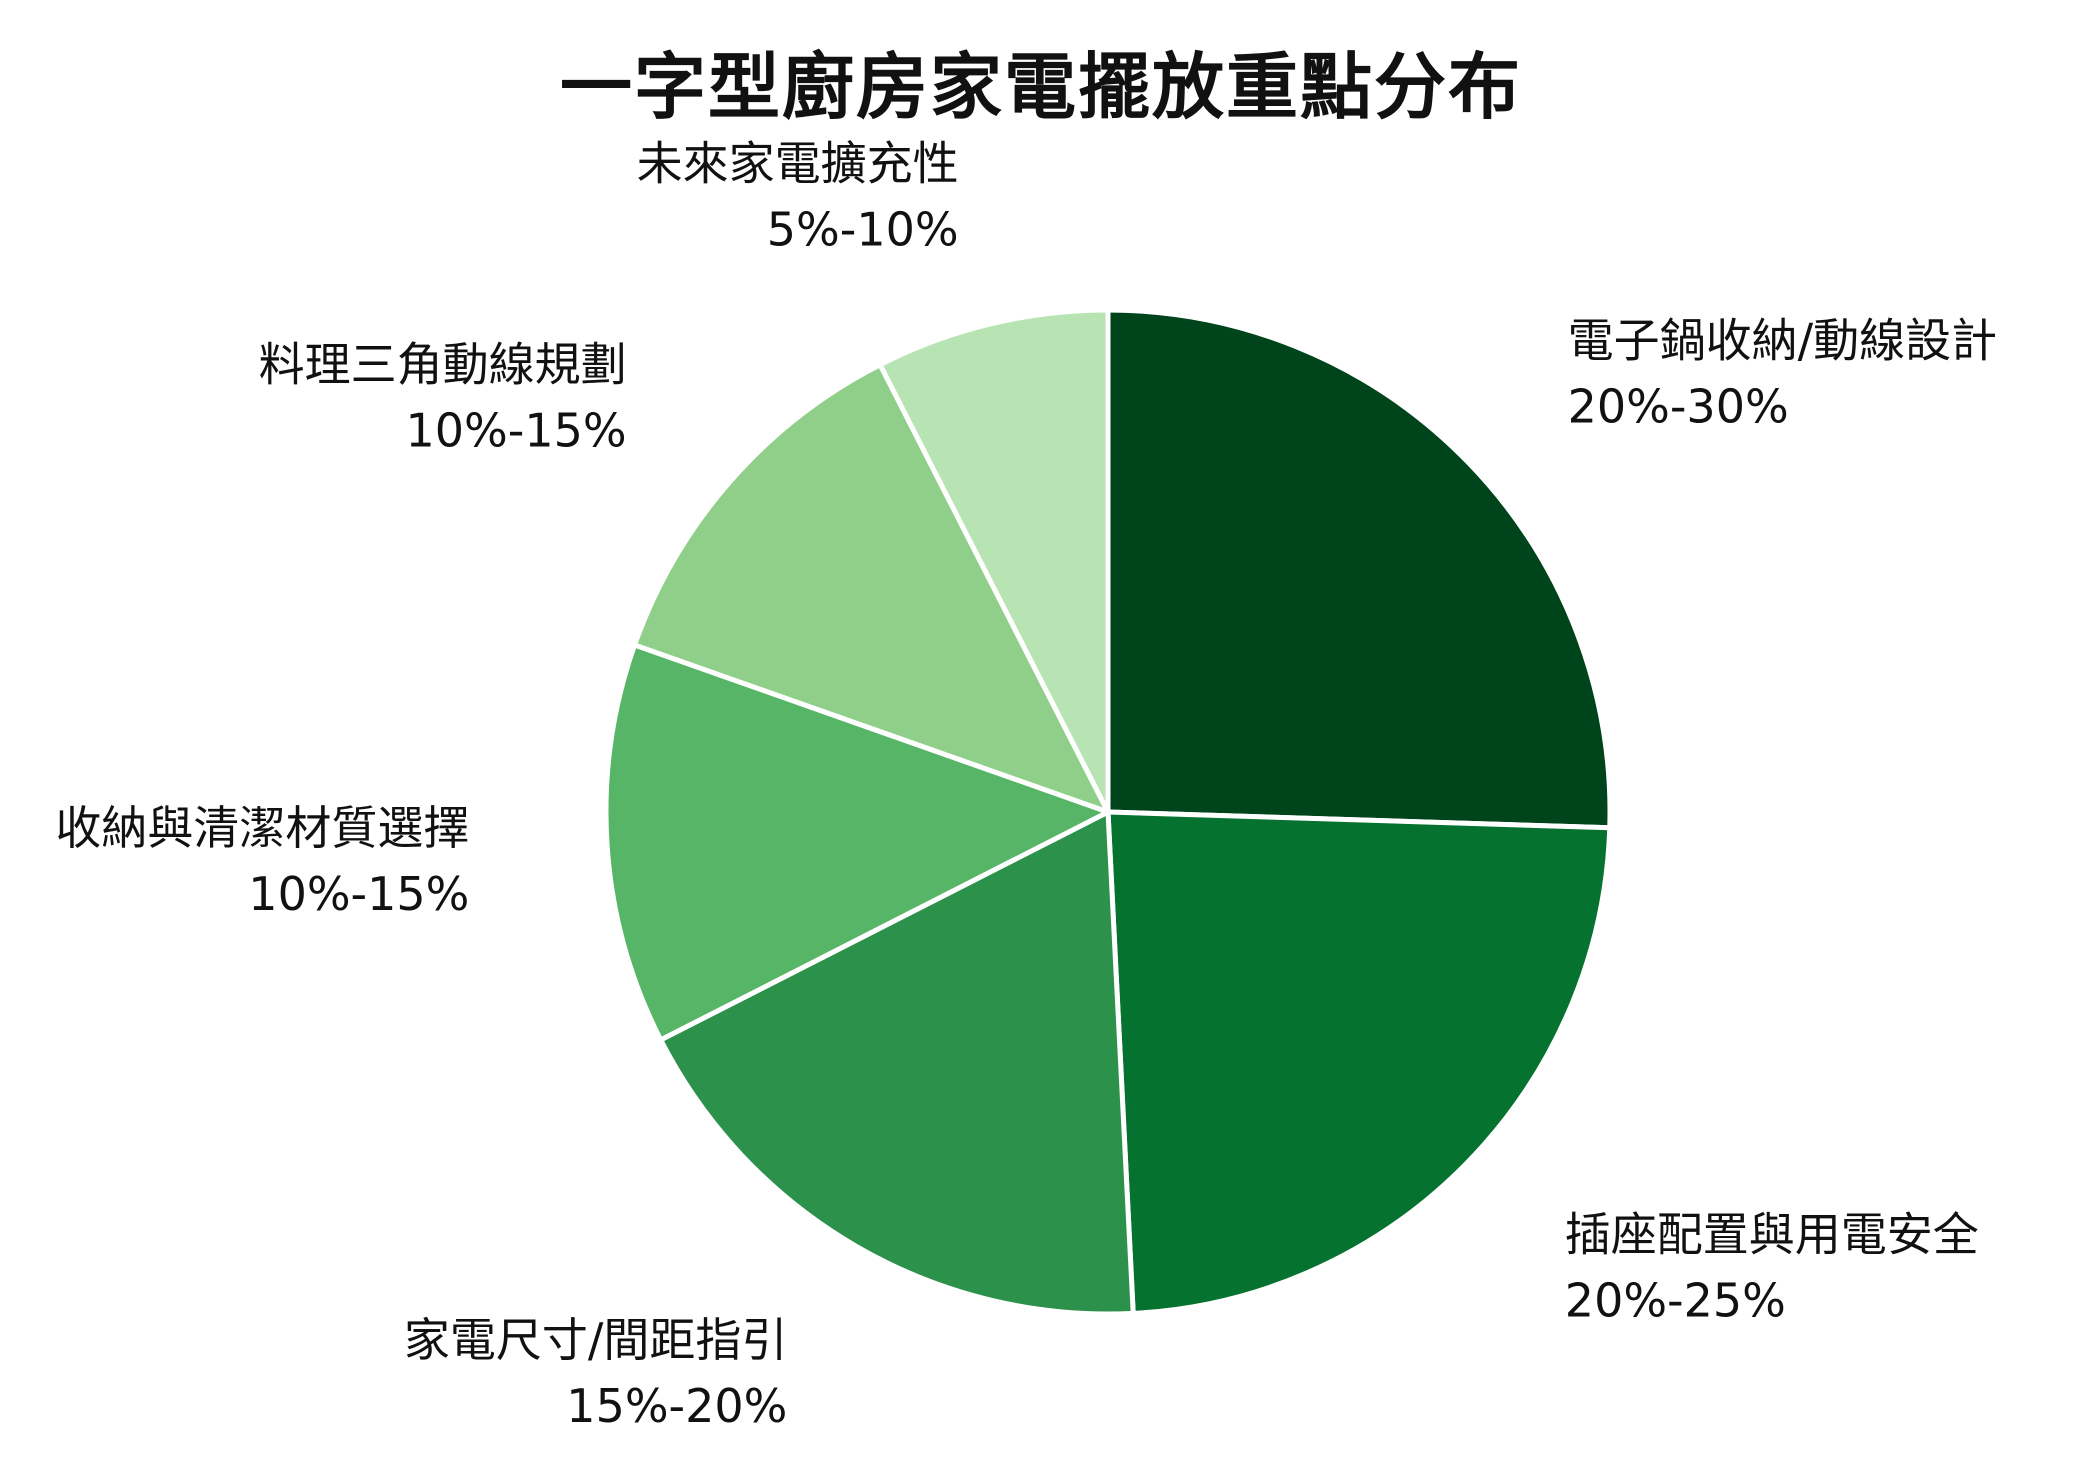 Image resolution: width=2082 pixels, height=1472 pixels. What do you see at coordinates (596, 1340) in the screenshot?
I see `slice-label-3: 家電尺寸/間距指引` at bounding box center [596, 1340].